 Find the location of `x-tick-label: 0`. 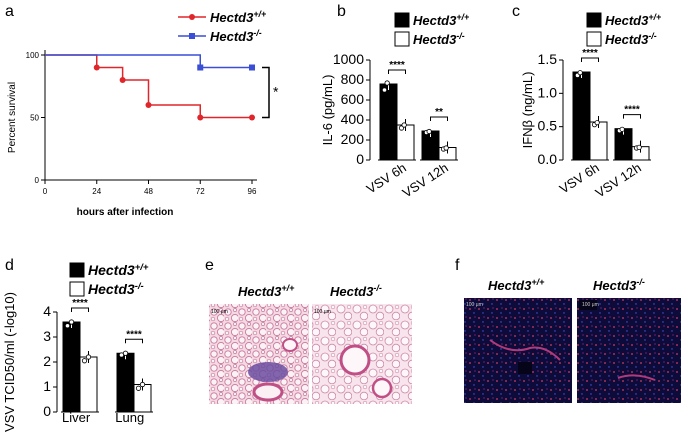

x-tick-label: 0 is located at coordinates (45, 191).